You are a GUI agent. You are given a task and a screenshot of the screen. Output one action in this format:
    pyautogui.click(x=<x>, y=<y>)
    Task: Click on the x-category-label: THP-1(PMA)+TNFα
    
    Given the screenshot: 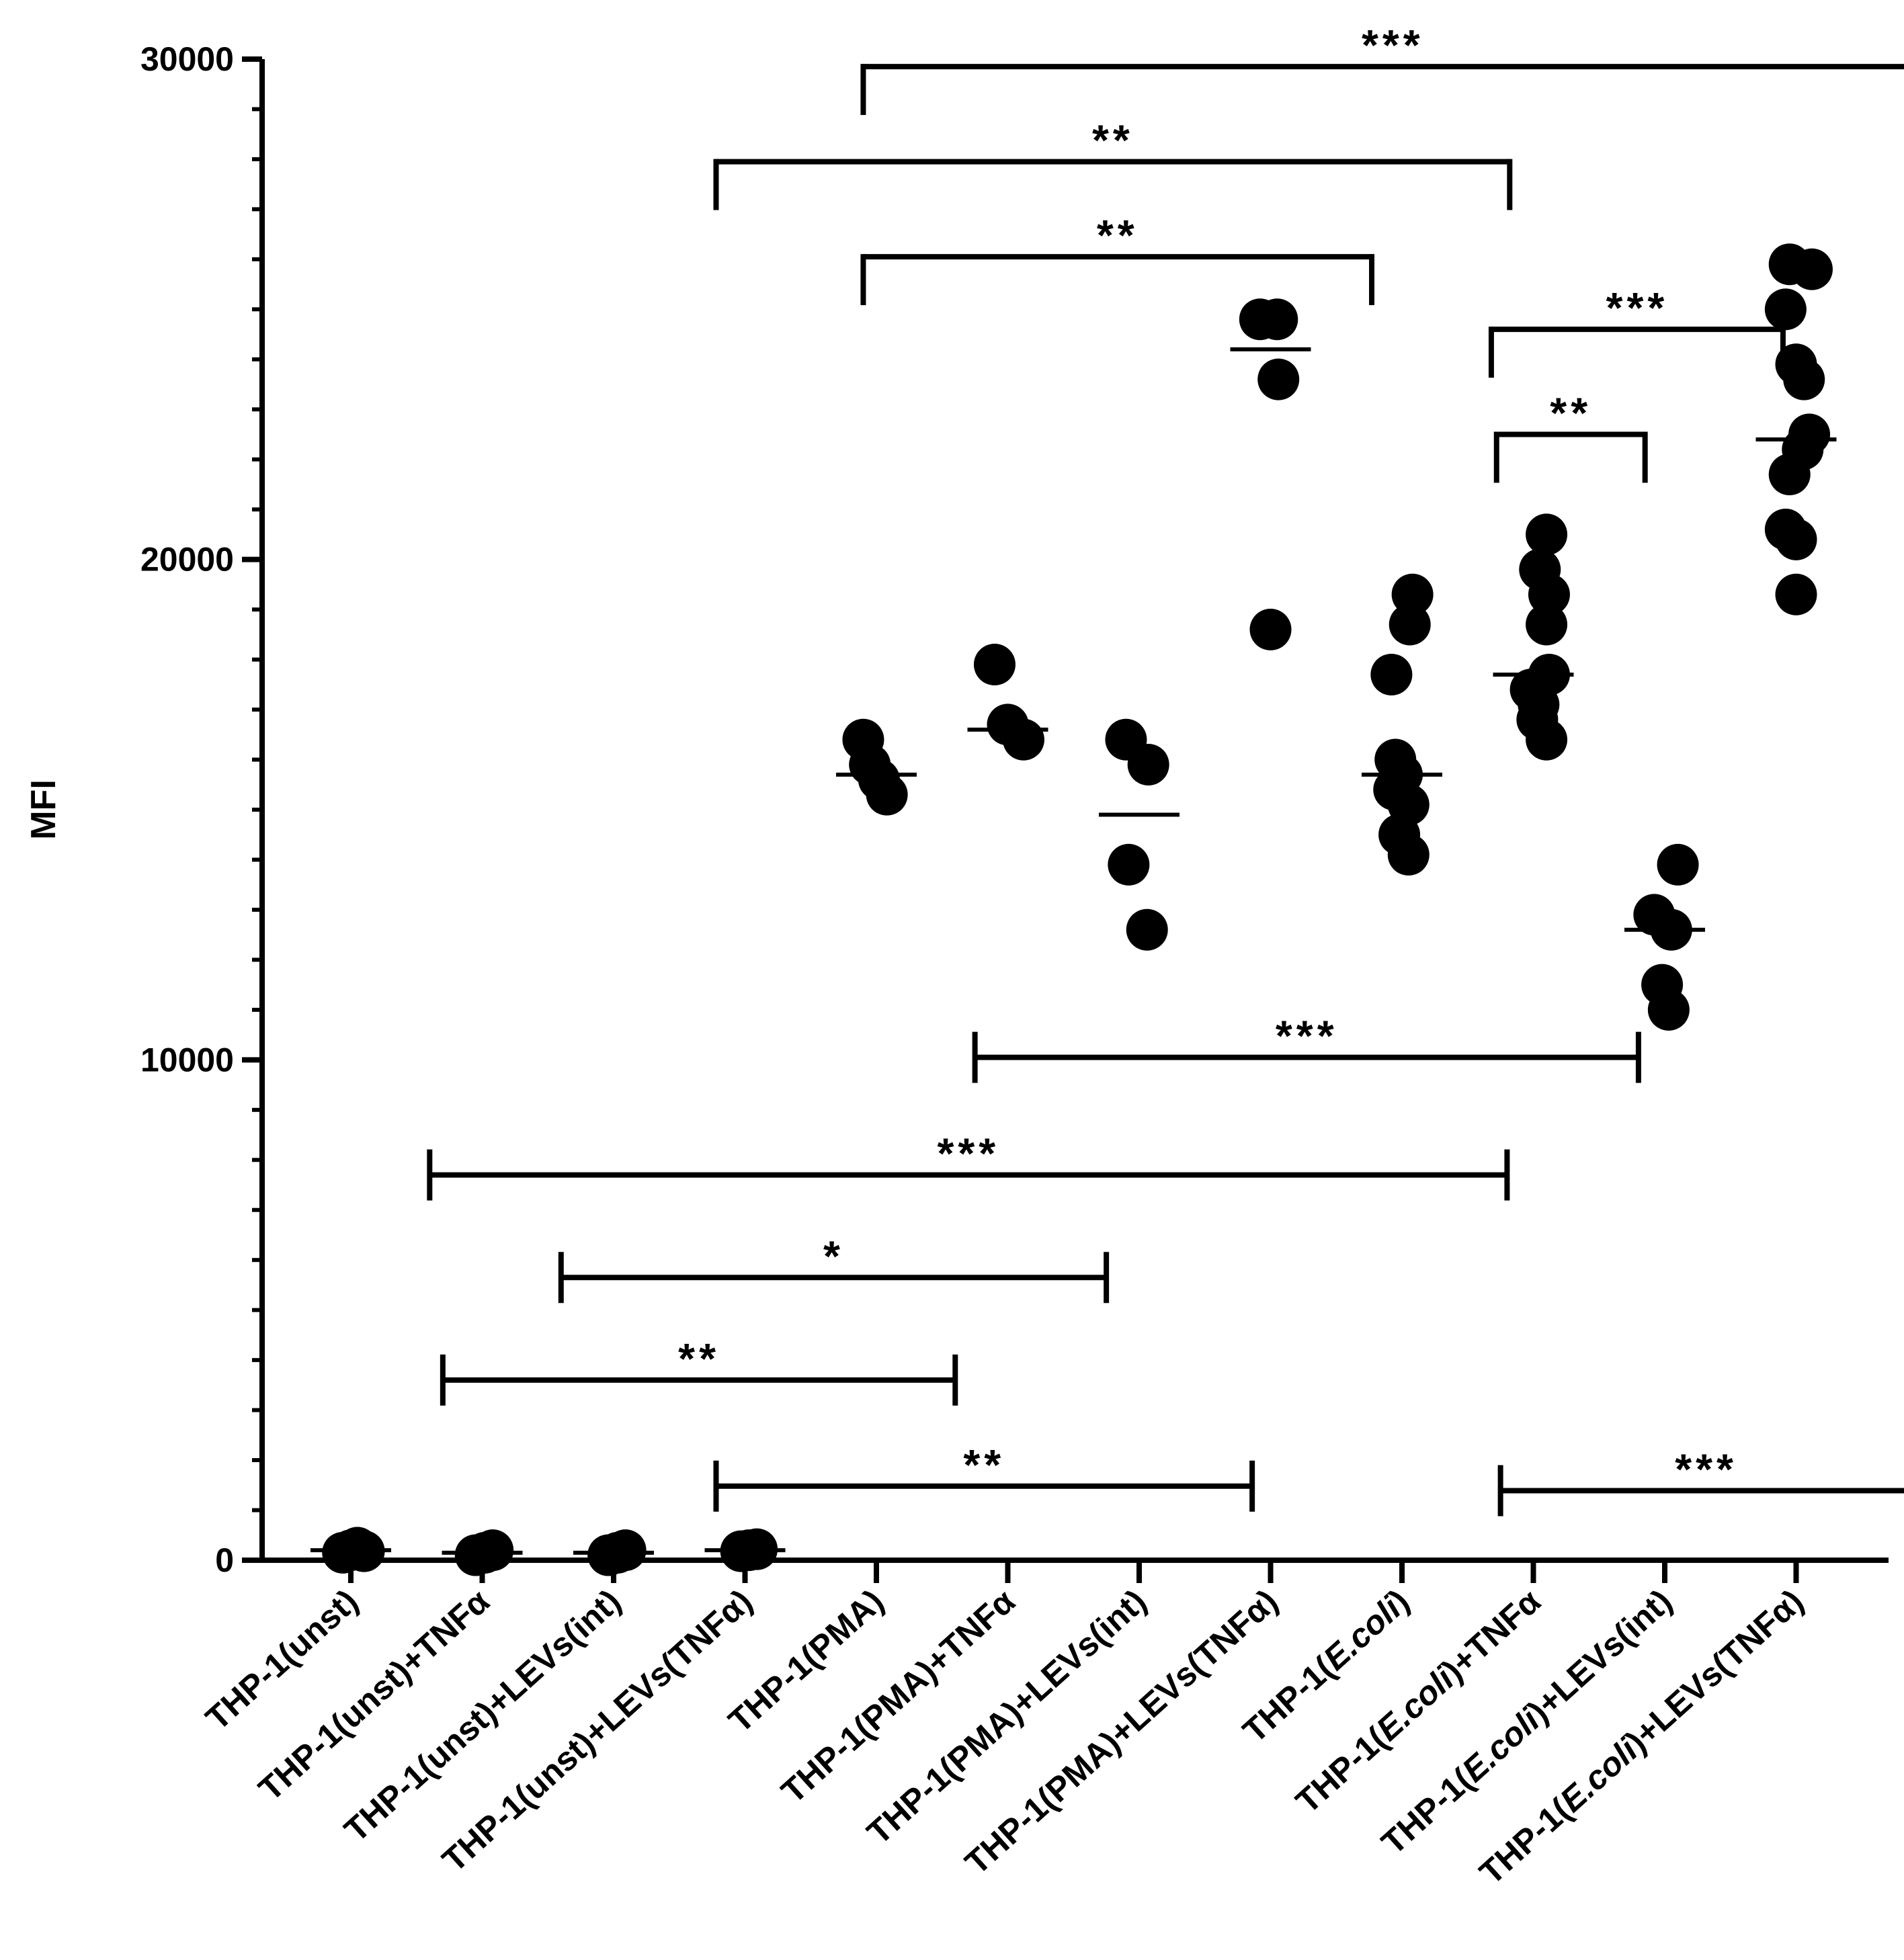 What is the action you would take?
    pyautogui.click(x=898, y=1696)
    